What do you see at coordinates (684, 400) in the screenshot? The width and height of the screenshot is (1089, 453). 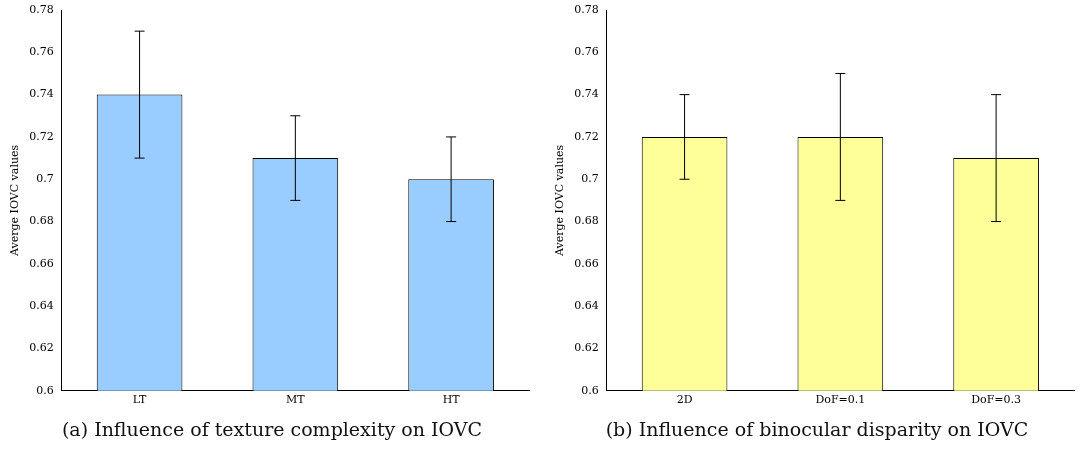 I see `x-tick-label: 2D` at bounding box center [684, 400].